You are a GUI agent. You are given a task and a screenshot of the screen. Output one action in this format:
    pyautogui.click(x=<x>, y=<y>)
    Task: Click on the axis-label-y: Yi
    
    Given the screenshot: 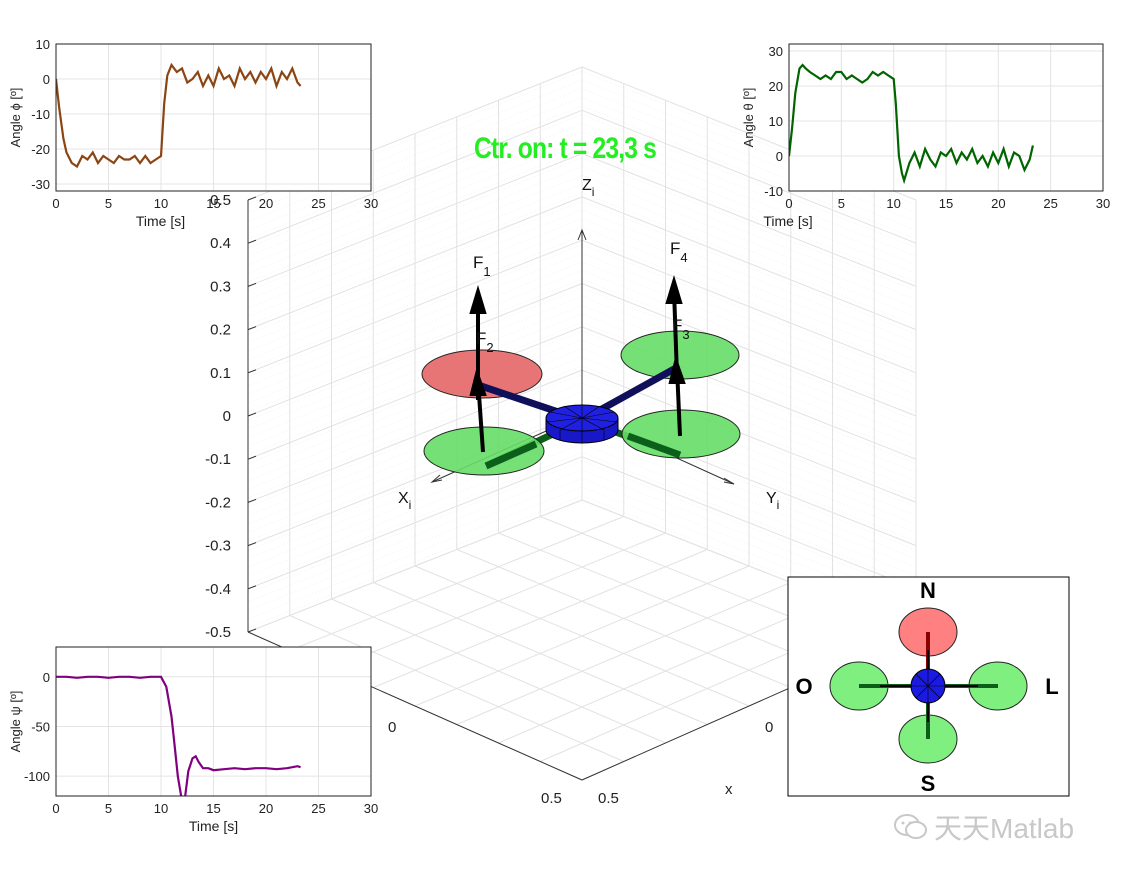 What is the action you would take?
    pyautogui.click(x=772, y=501)
    